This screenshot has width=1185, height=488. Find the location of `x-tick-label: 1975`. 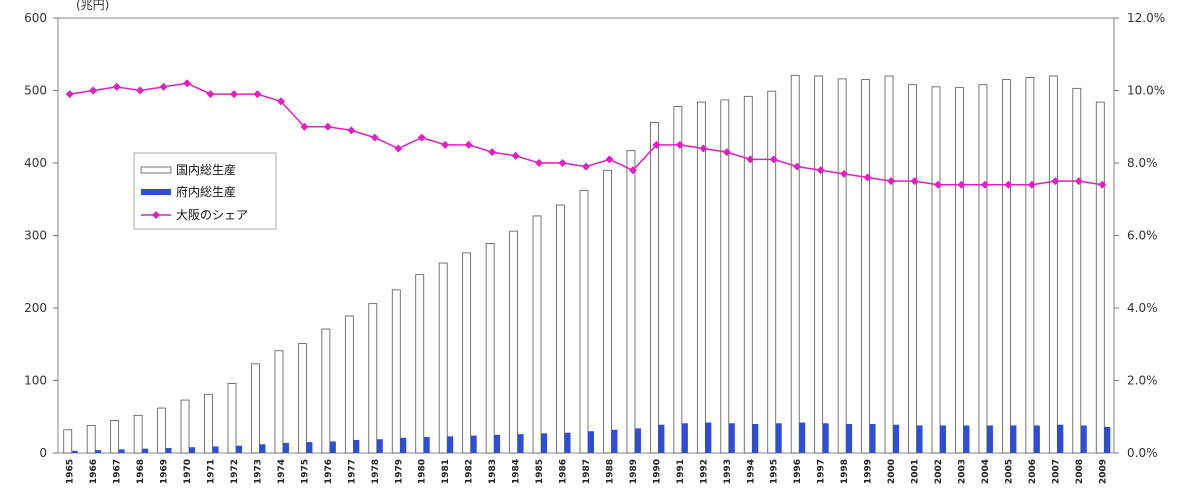

x-tick-label: 1975 is located at coordinates (305, 471).